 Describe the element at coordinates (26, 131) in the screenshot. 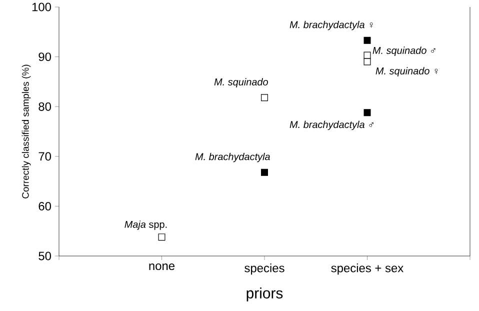

I see `y-axis-title: Correctly classified samples (%)` at that location.